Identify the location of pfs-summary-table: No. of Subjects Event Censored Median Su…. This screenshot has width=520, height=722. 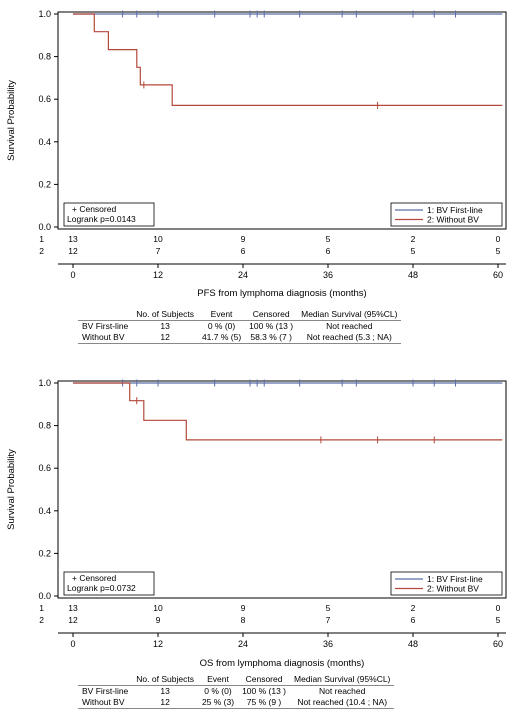
(240, 326).